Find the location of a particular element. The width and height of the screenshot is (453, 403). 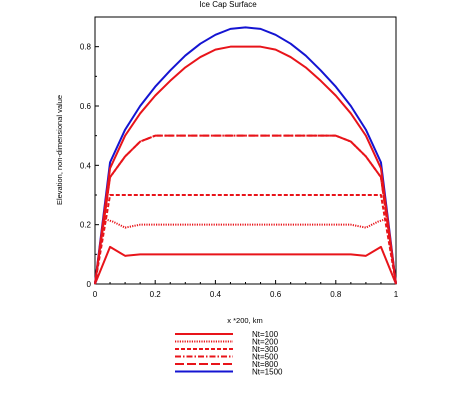

x-axis-label: x *200, km is located at coordinates (244, 320).